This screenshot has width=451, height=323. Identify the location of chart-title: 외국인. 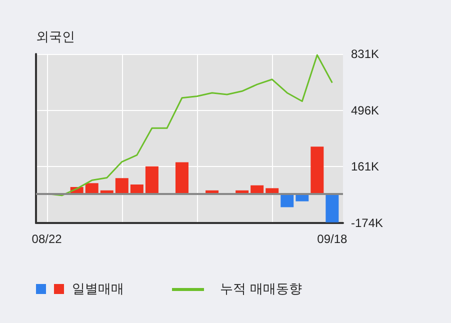
(55, 37).